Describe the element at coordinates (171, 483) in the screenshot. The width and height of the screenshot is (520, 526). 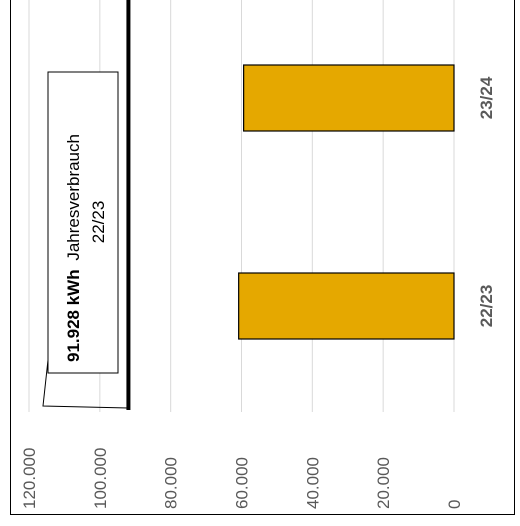
I see `tick-label: 80.000` at that location.